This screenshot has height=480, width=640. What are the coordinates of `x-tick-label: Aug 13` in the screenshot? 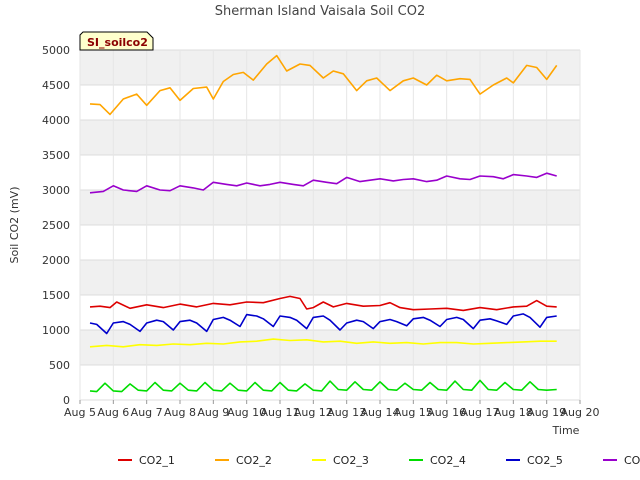 It's located at (346, 412).